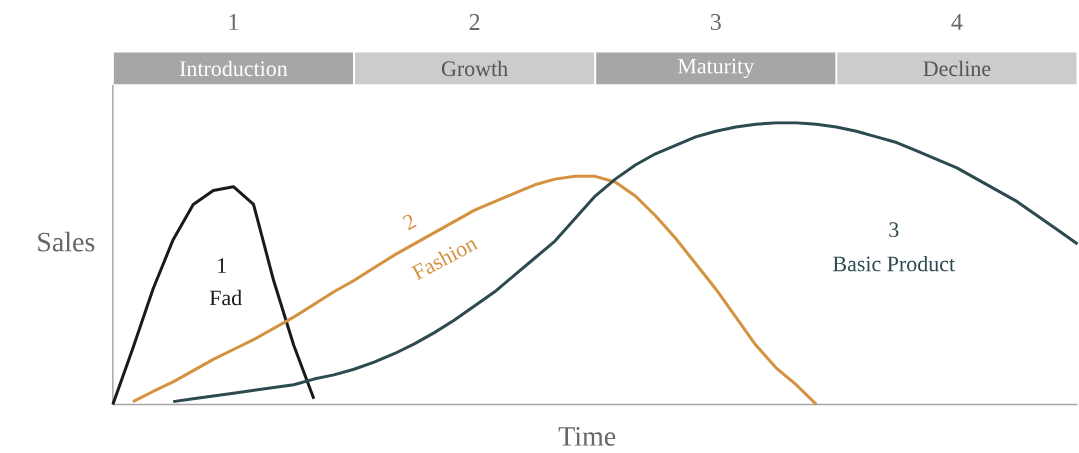 The width and height of the screenshot is (1079, 453). I want to click on text: Introduction, so click(233, 68).